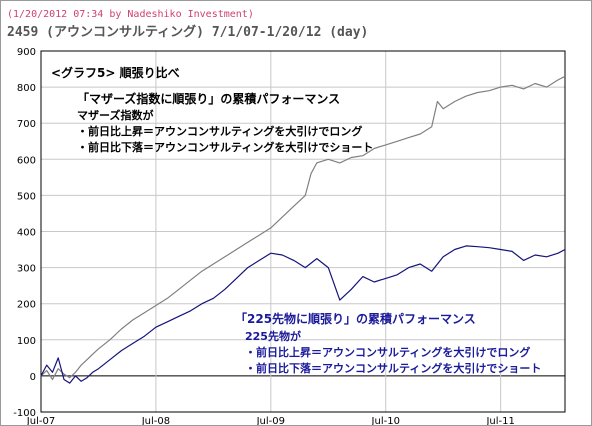 The height and width of the screenshot is (426, 592). What do you see at coordinates (270, 420) in the screenshot?
I see `x-tick-label: Jul-09` at bounding box center [270, 420].